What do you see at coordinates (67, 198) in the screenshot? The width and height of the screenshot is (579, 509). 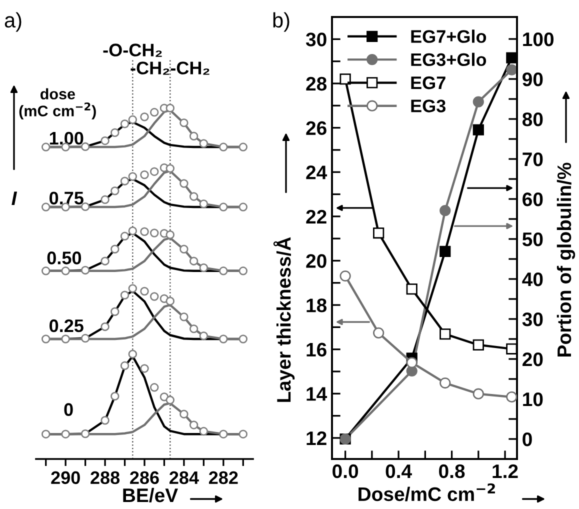 I see `annotation: 0.75` at bounding box center [67, 198].